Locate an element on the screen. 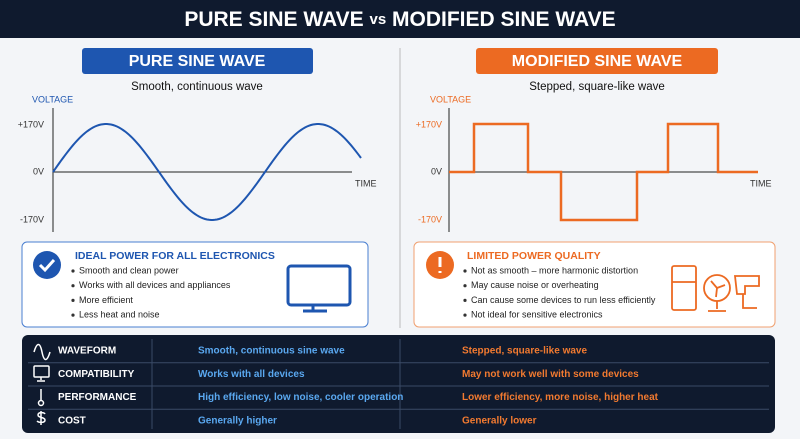 The image size is (800, 439). row-label: COMPATIBILITY is located at coordinates (96, 374).